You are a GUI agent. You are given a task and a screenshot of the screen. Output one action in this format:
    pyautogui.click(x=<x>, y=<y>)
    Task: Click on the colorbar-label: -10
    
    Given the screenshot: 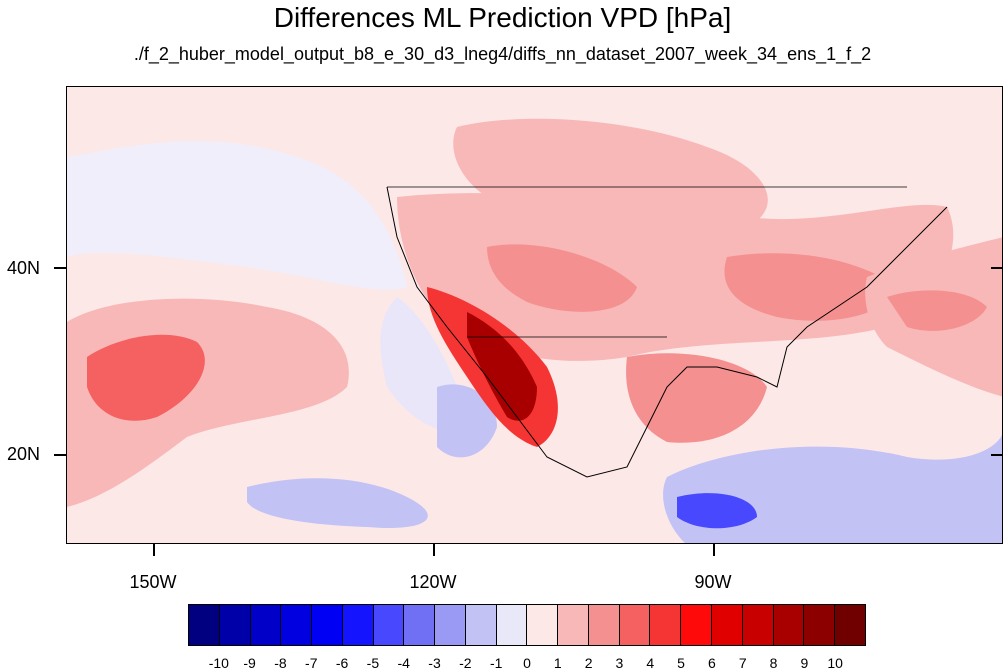 What is the action you would take?
    pyautogui.click(x=218, y=663)
    